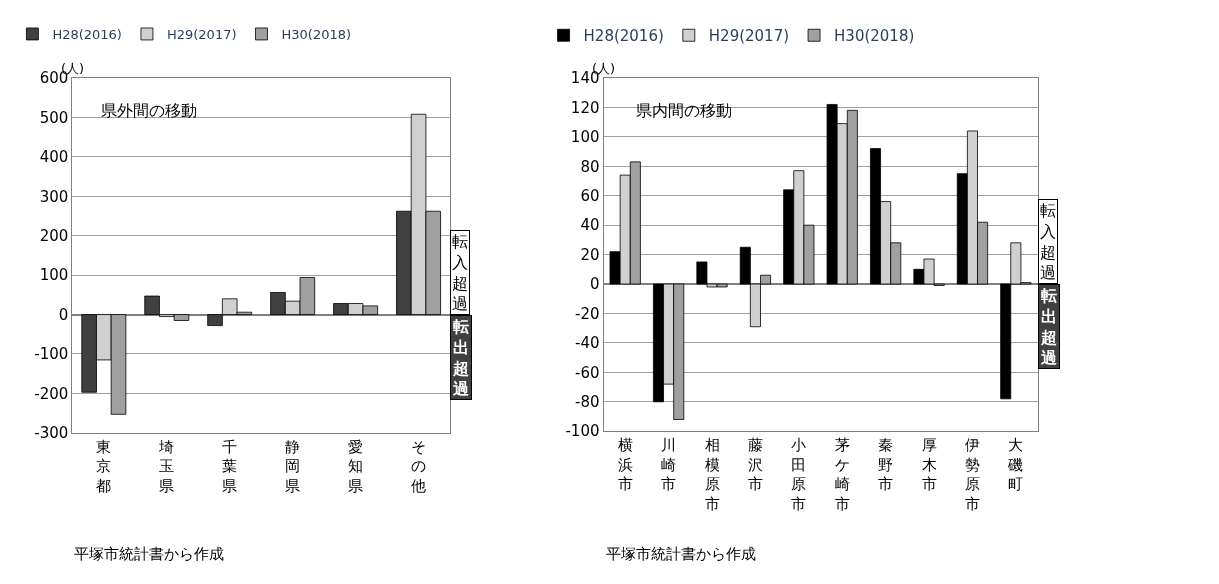 Image resolution: width=1219 pixels, height=584 pixels. I want to click on x-tick-label: その他, so click(419, 466).